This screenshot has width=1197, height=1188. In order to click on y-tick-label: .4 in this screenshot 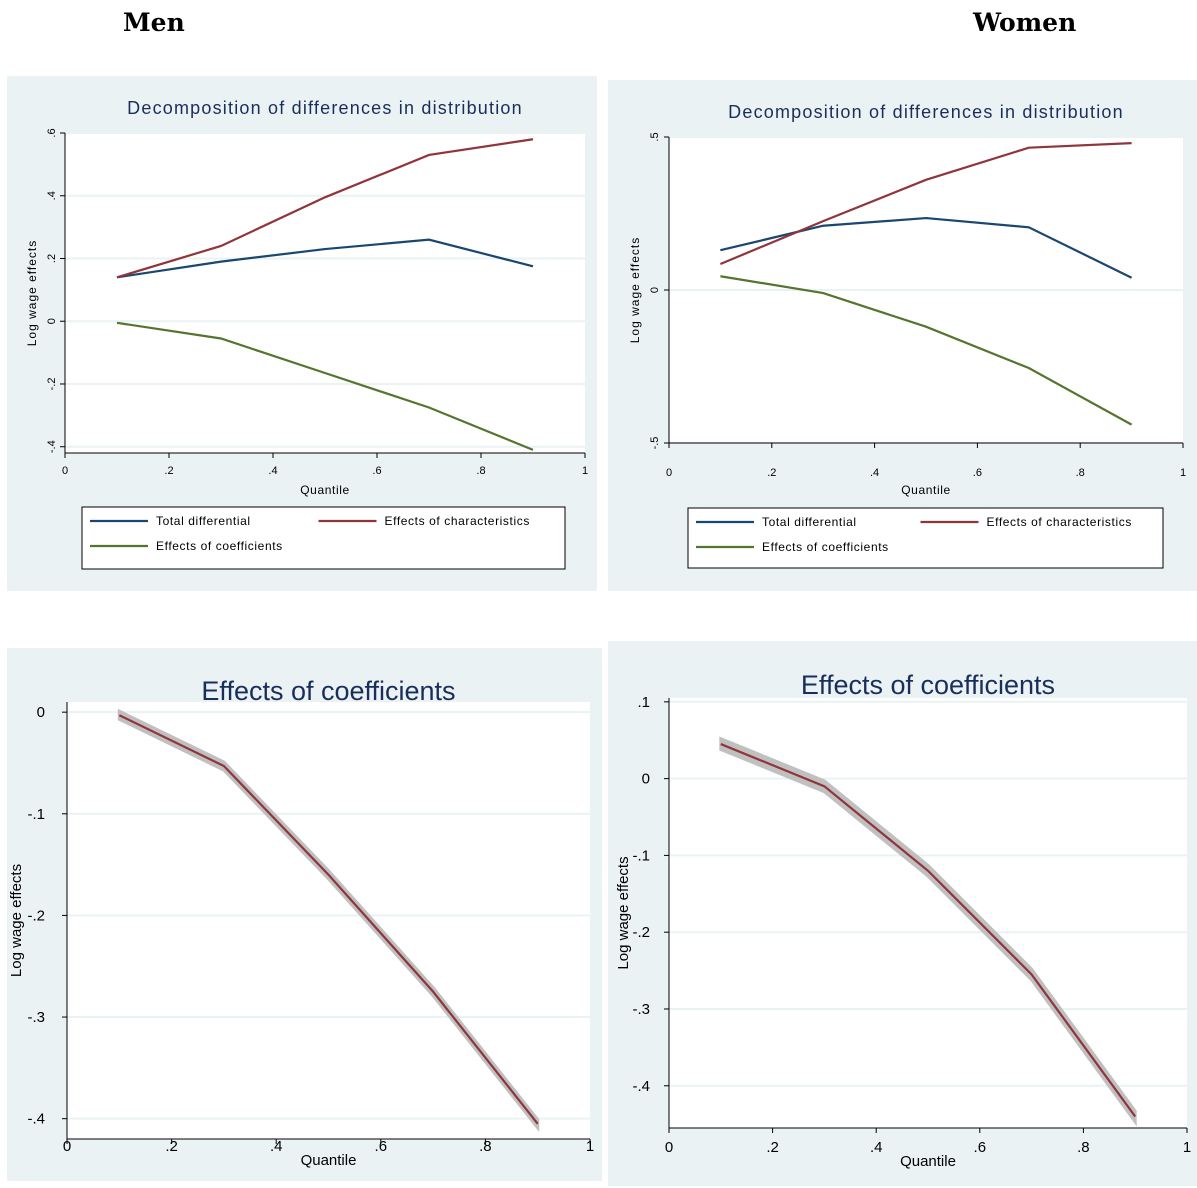, I will do `click(52, 195)`.